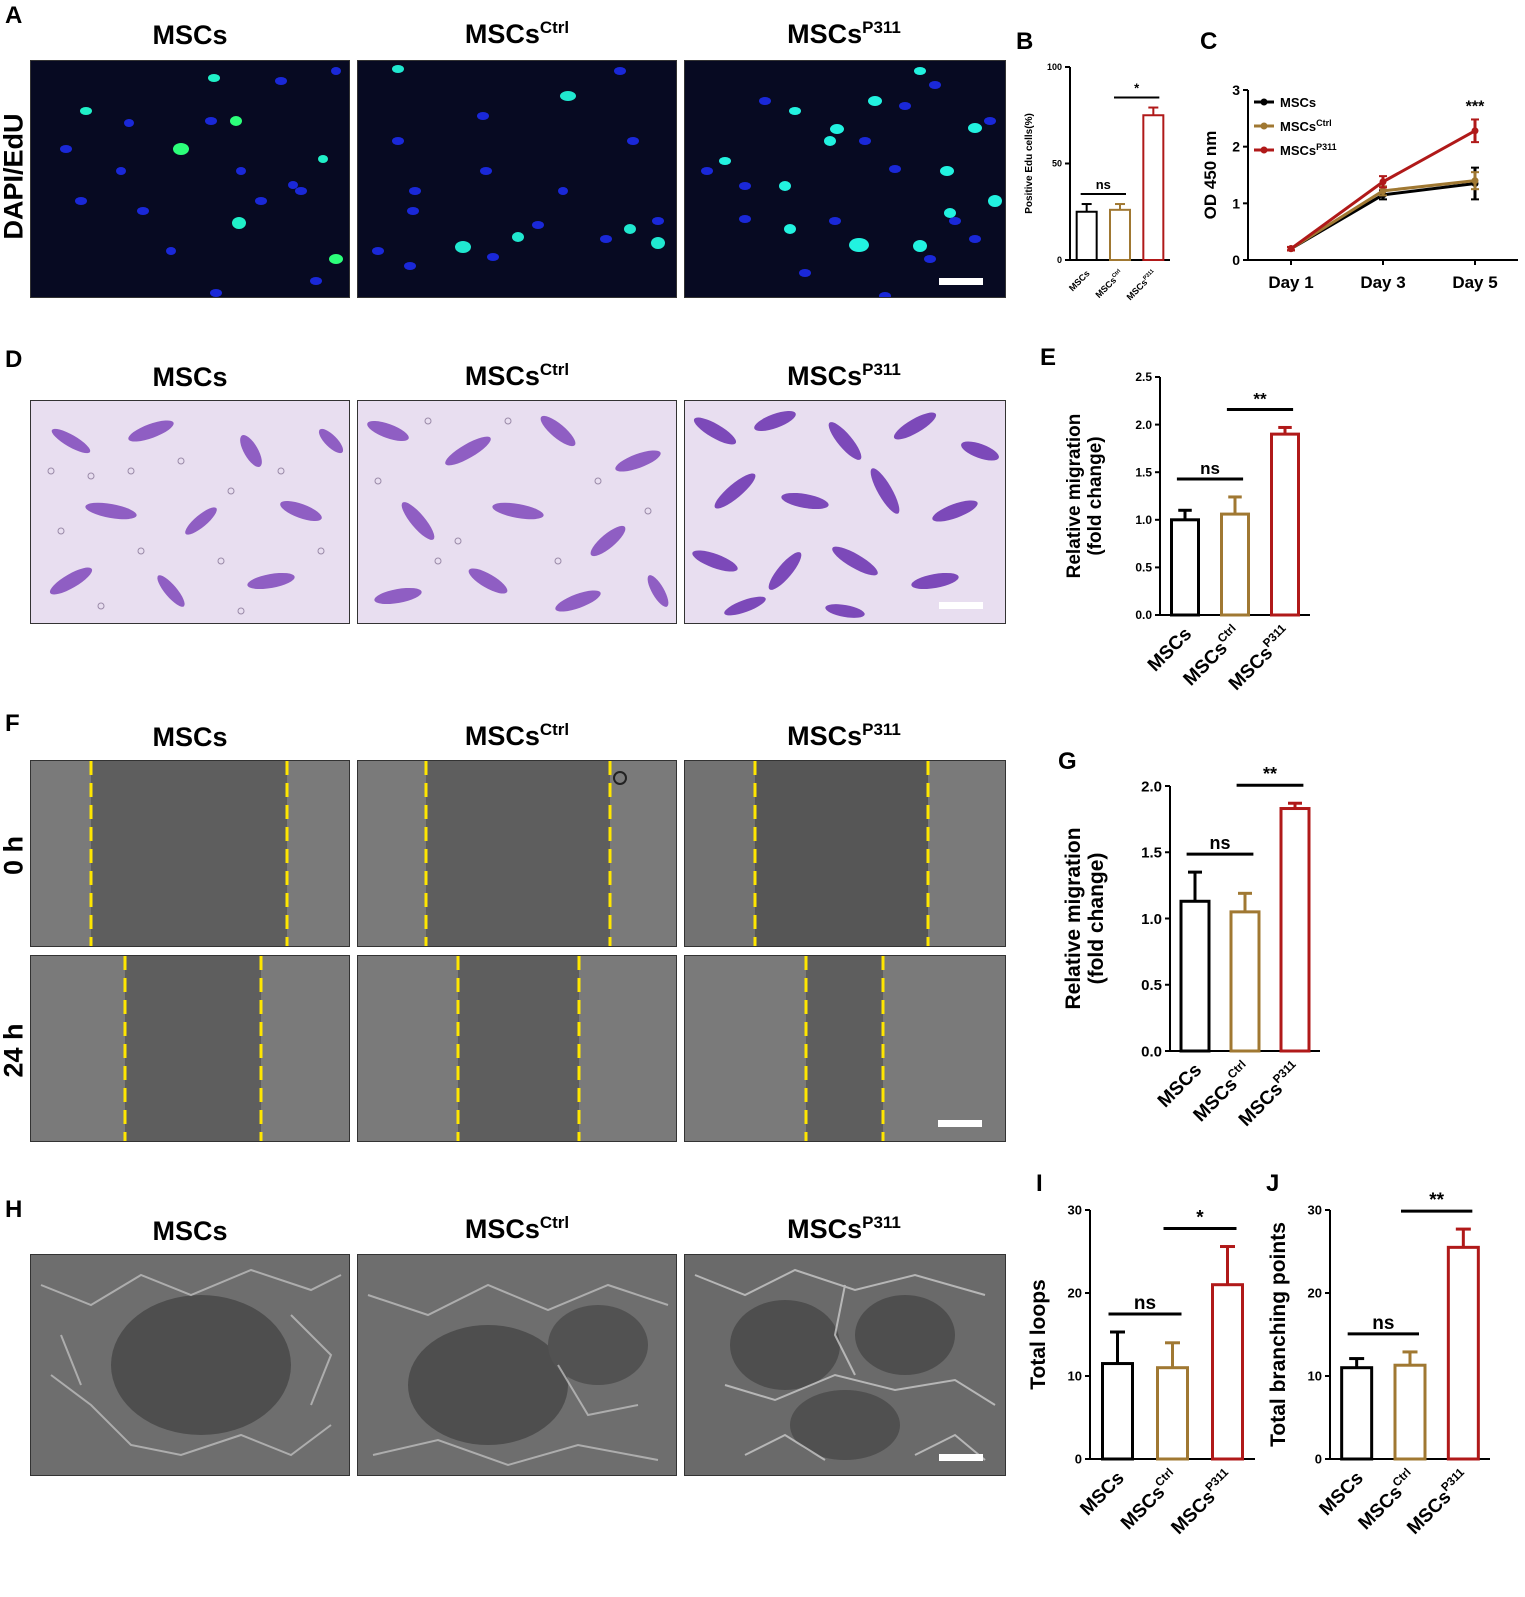 Image resolution: width=1525 pixels, height=1597 pixels. Describe the element at coordinates (1273, 1183) in the screenshot. I see `panel-label-j: J` at that location.